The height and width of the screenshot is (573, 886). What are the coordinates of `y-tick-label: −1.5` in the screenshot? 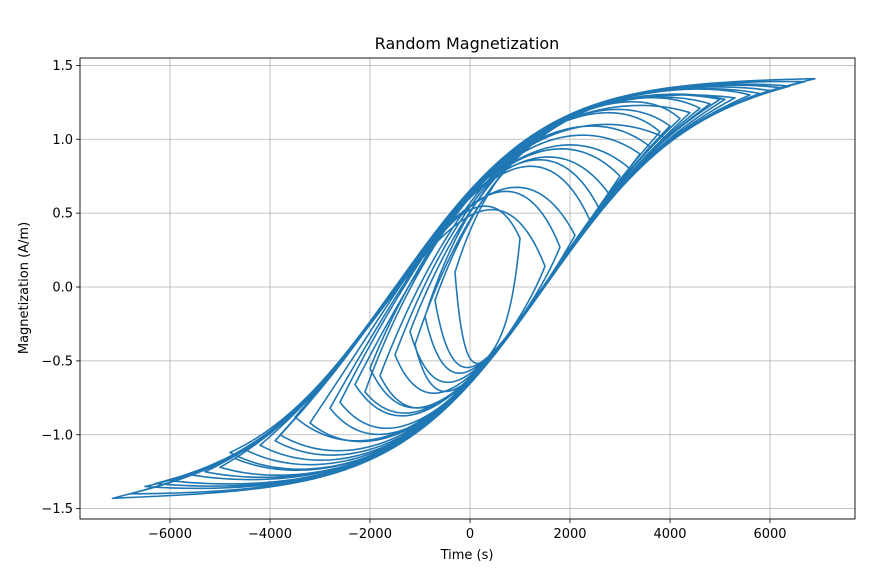 It's located at (57, 509).